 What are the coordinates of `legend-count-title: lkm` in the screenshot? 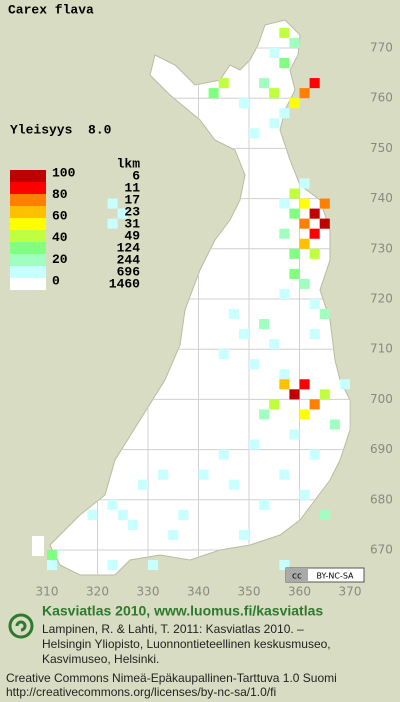 It's located at (129, 163).